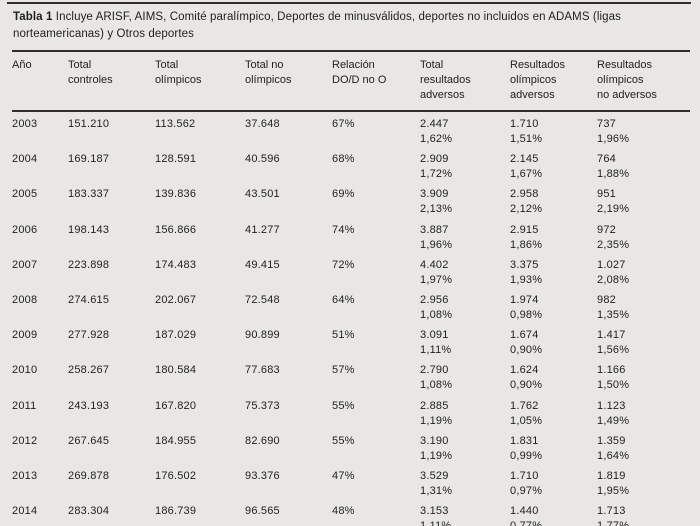 The height and width of the screenshot is (526, 700). Describe the element at coordinates (643, 305) in the screenshot. I see `resultados-olimpicos-no-adversos-cell: 982 1,35%` at that location.